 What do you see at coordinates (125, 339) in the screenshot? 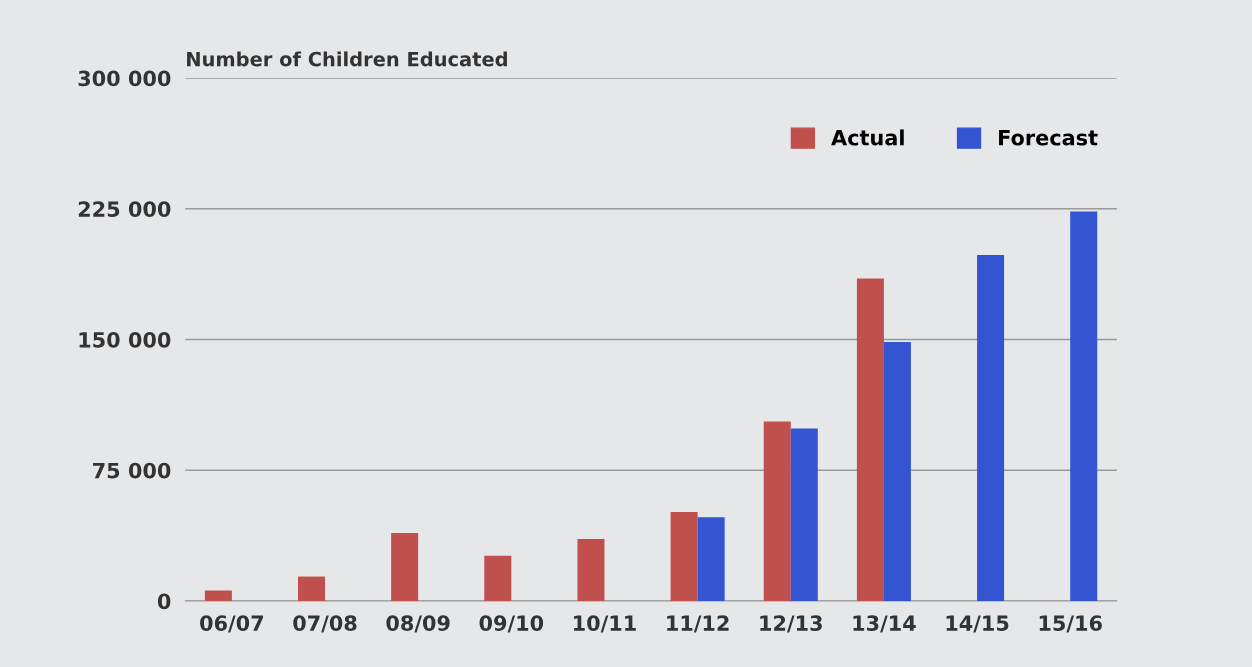
I see `y-tick-label: 150 000` at bounding box center [125, 339].